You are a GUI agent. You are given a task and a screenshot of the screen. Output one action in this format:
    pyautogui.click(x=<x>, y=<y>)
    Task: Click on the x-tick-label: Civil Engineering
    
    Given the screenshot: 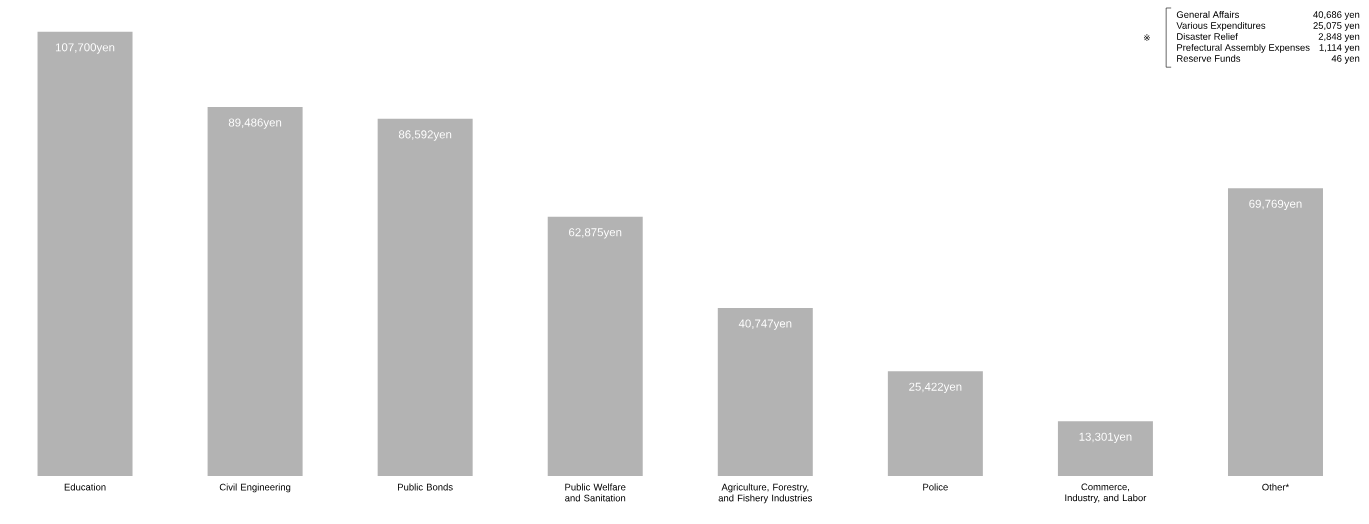 What is the action you would take?
    pyautogui.click(x=255, y=488)
    